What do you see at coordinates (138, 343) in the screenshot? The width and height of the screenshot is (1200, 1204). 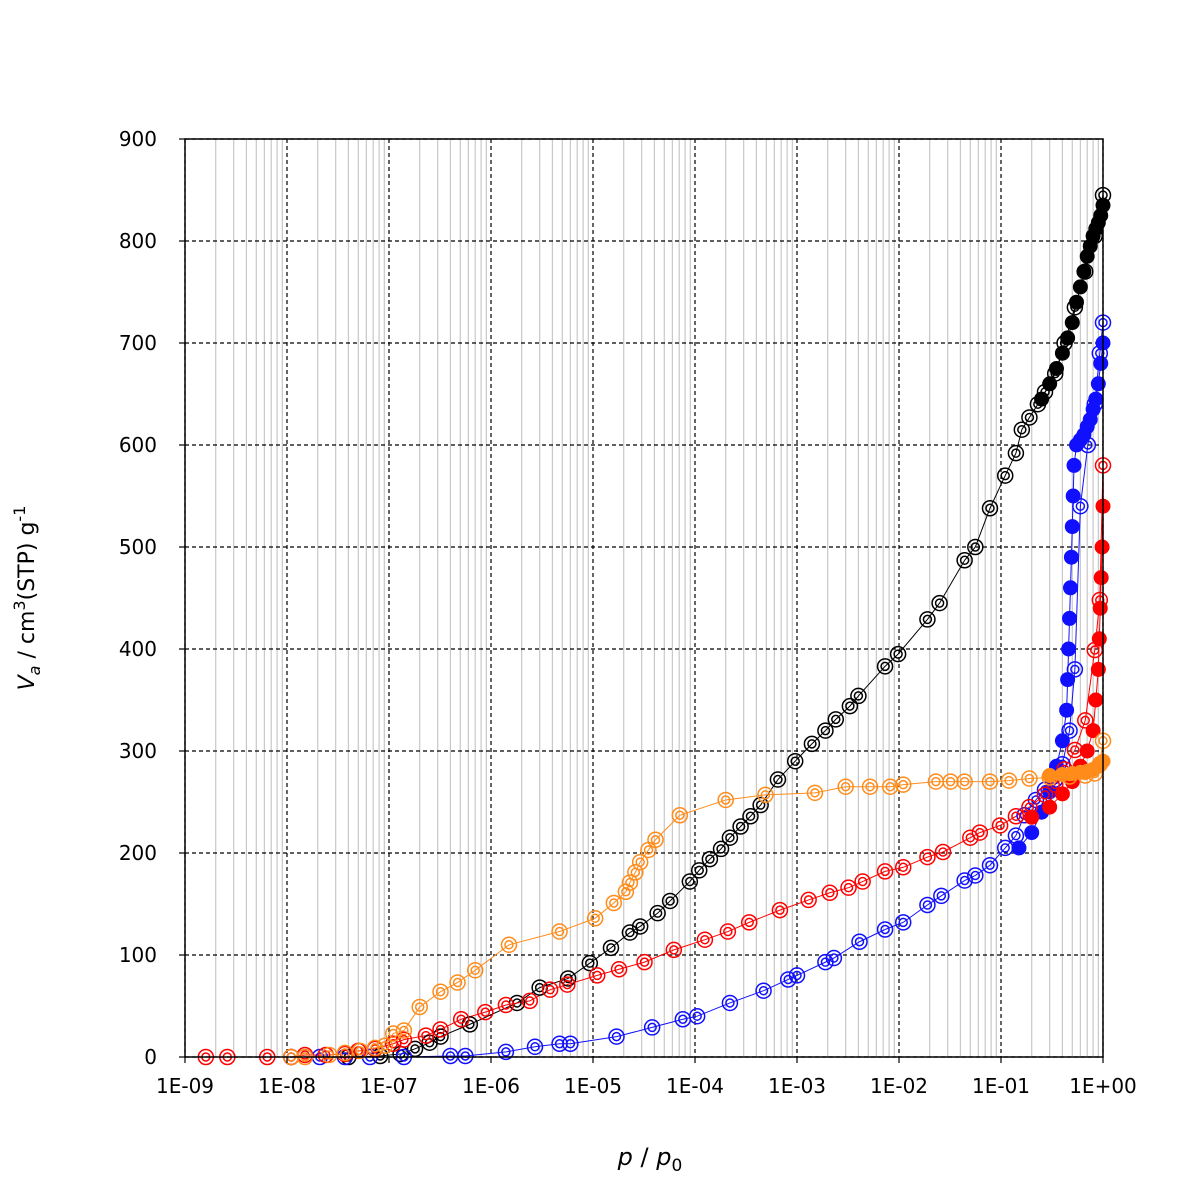 I see `y-tick-label: 700` at bounding box center [138, 343].